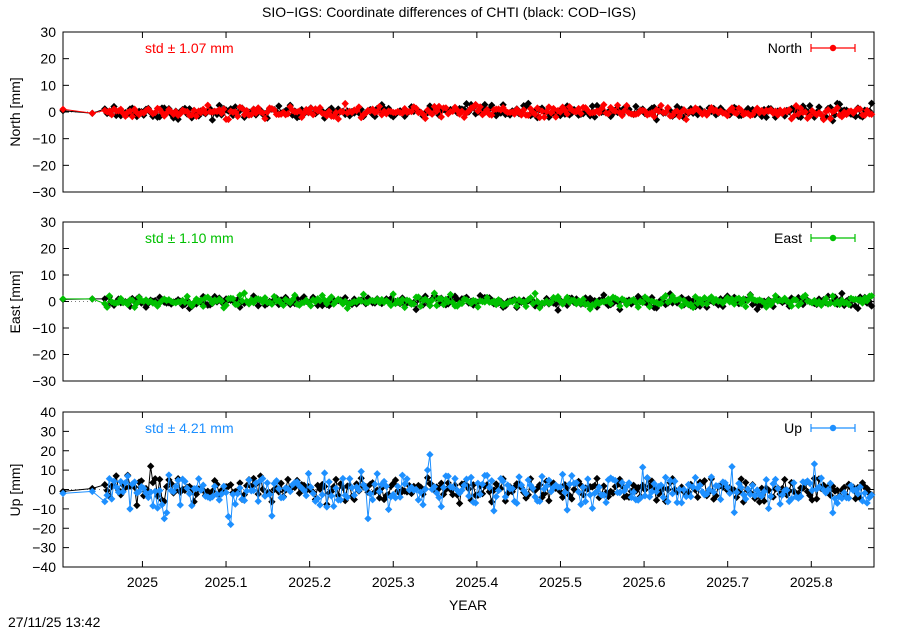 The height and width of the screenshot is (630, 900). What do you see at coordinates (48, 412) in the screenshot?
I see `ytick-label-up: 40` at bounding box center [48, 412].